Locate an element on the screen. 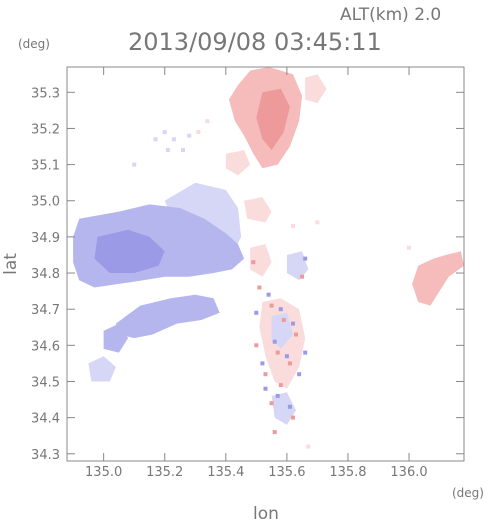  y-tick-label: 34.6 is located at coordinates (45, 346).